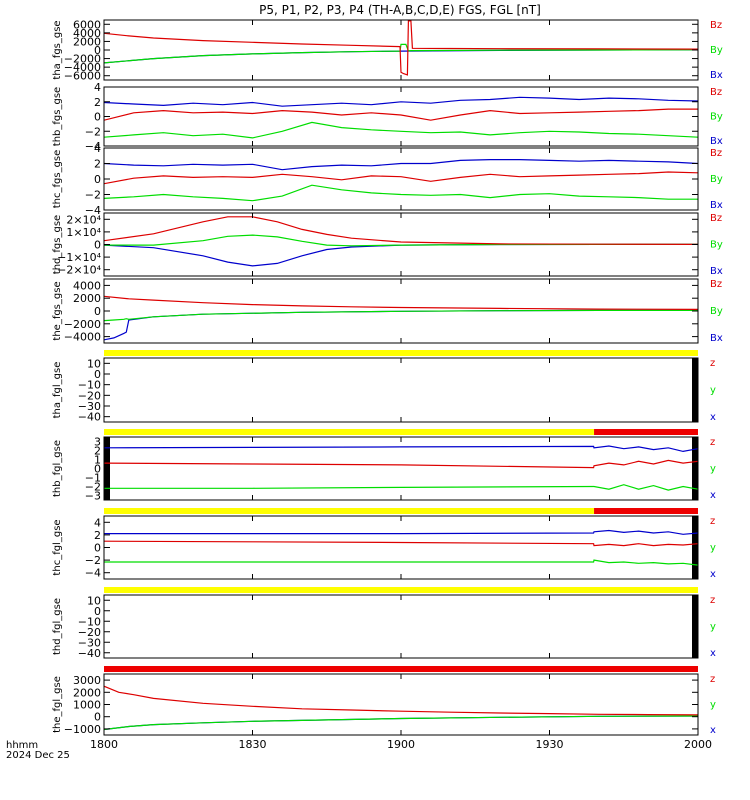  Describe the element at coordinates (550, 744) in the screenshot. I see `x-tick-label: 1930` at that location.